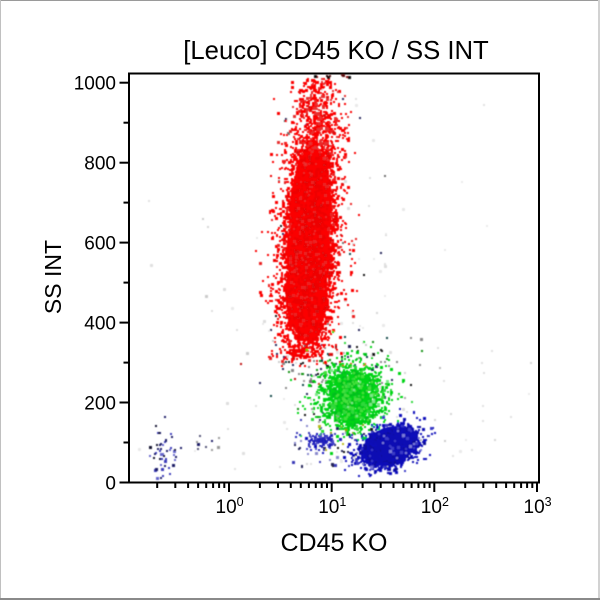 The width and height of the screenshot is (600, 600). I want to click on svg-text: 0, so click(110, 483).